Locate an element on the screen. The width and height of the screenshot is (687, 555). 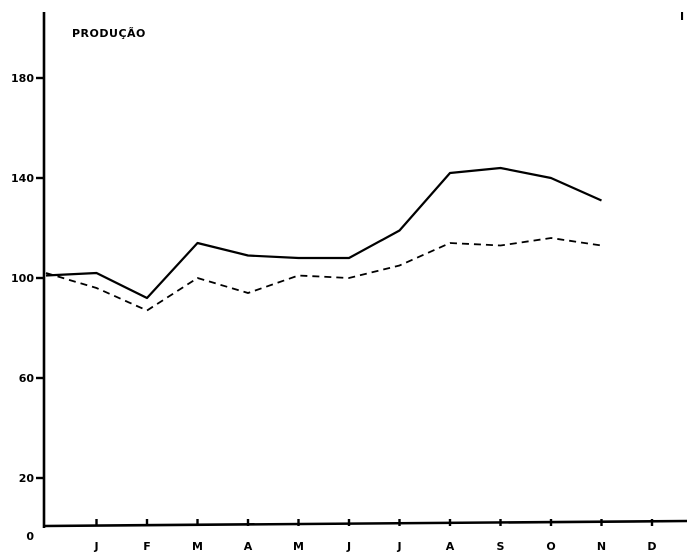
x-axis-line is located at coordinates (365, 523).